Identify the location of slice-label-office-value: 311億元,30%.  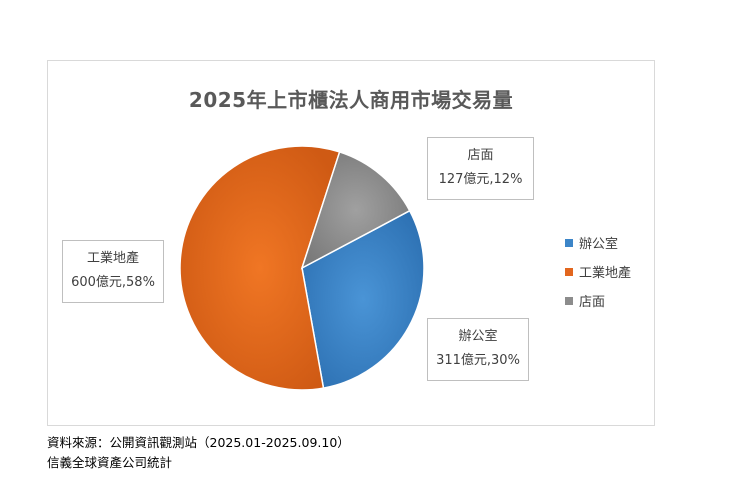
(478, 360).